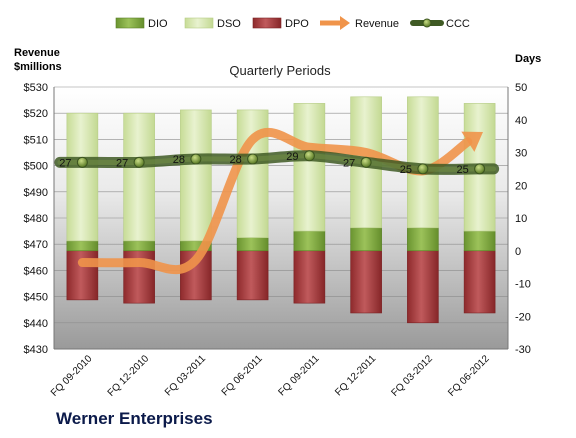 The image size is (576, 438). What do you see at coordinates (472, 141) in the screenshot?
I see `revenue-arrow-head` at bounding box center [472, 141].